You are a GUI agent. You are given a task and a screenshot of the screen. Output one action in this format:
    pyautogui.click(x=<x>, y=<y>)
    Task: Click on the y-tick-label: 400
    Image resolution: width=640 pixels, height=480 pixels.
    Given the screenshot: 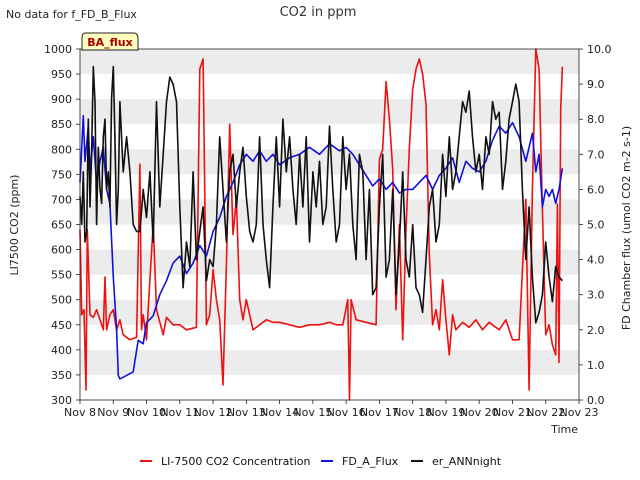 What is the action you would take?
    pyautogui.click(x=61, y=350)
    